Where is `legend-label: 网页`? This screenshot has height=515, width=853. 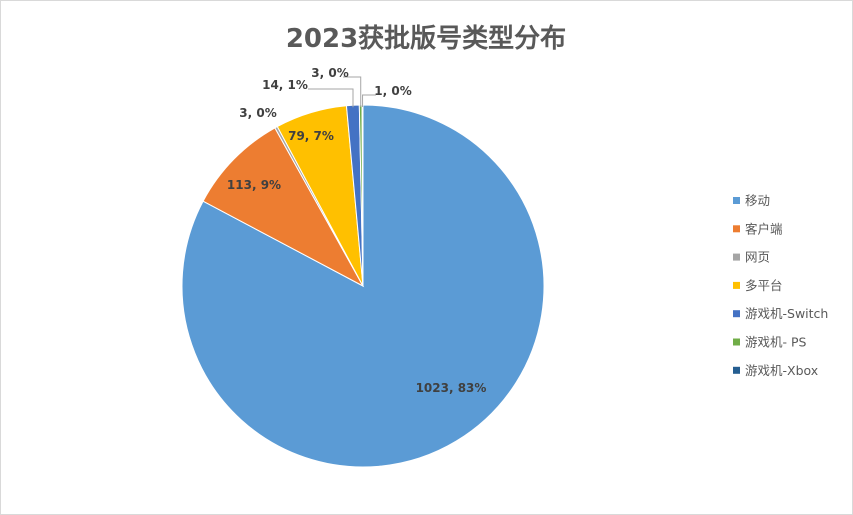
legend-label: 网页 is located at coordinates (757, 257).